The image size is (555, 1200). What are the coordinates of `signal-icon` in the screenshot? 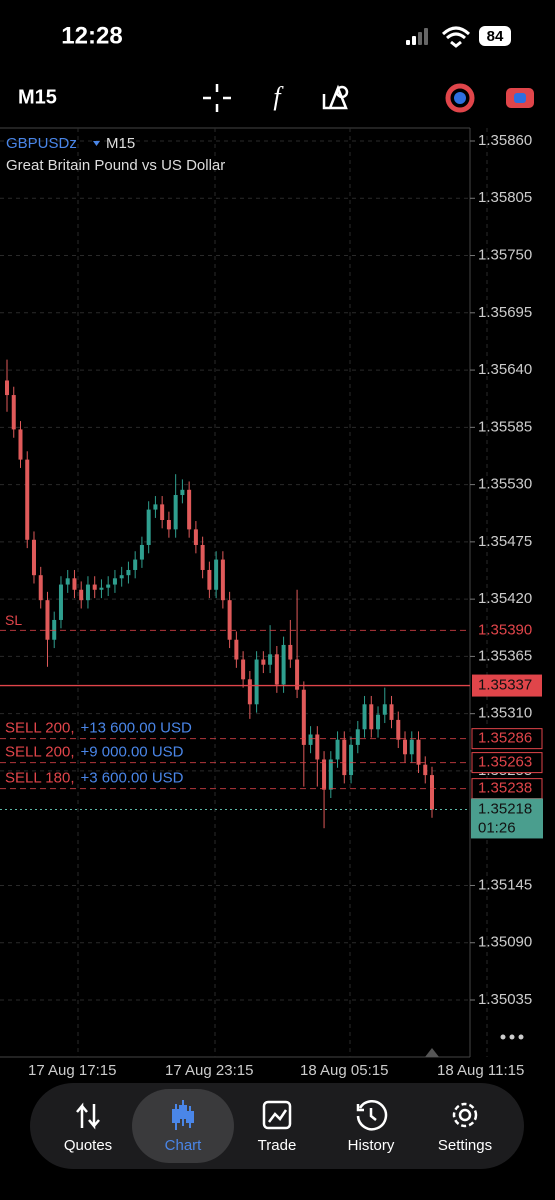 It's located at (417, 36).